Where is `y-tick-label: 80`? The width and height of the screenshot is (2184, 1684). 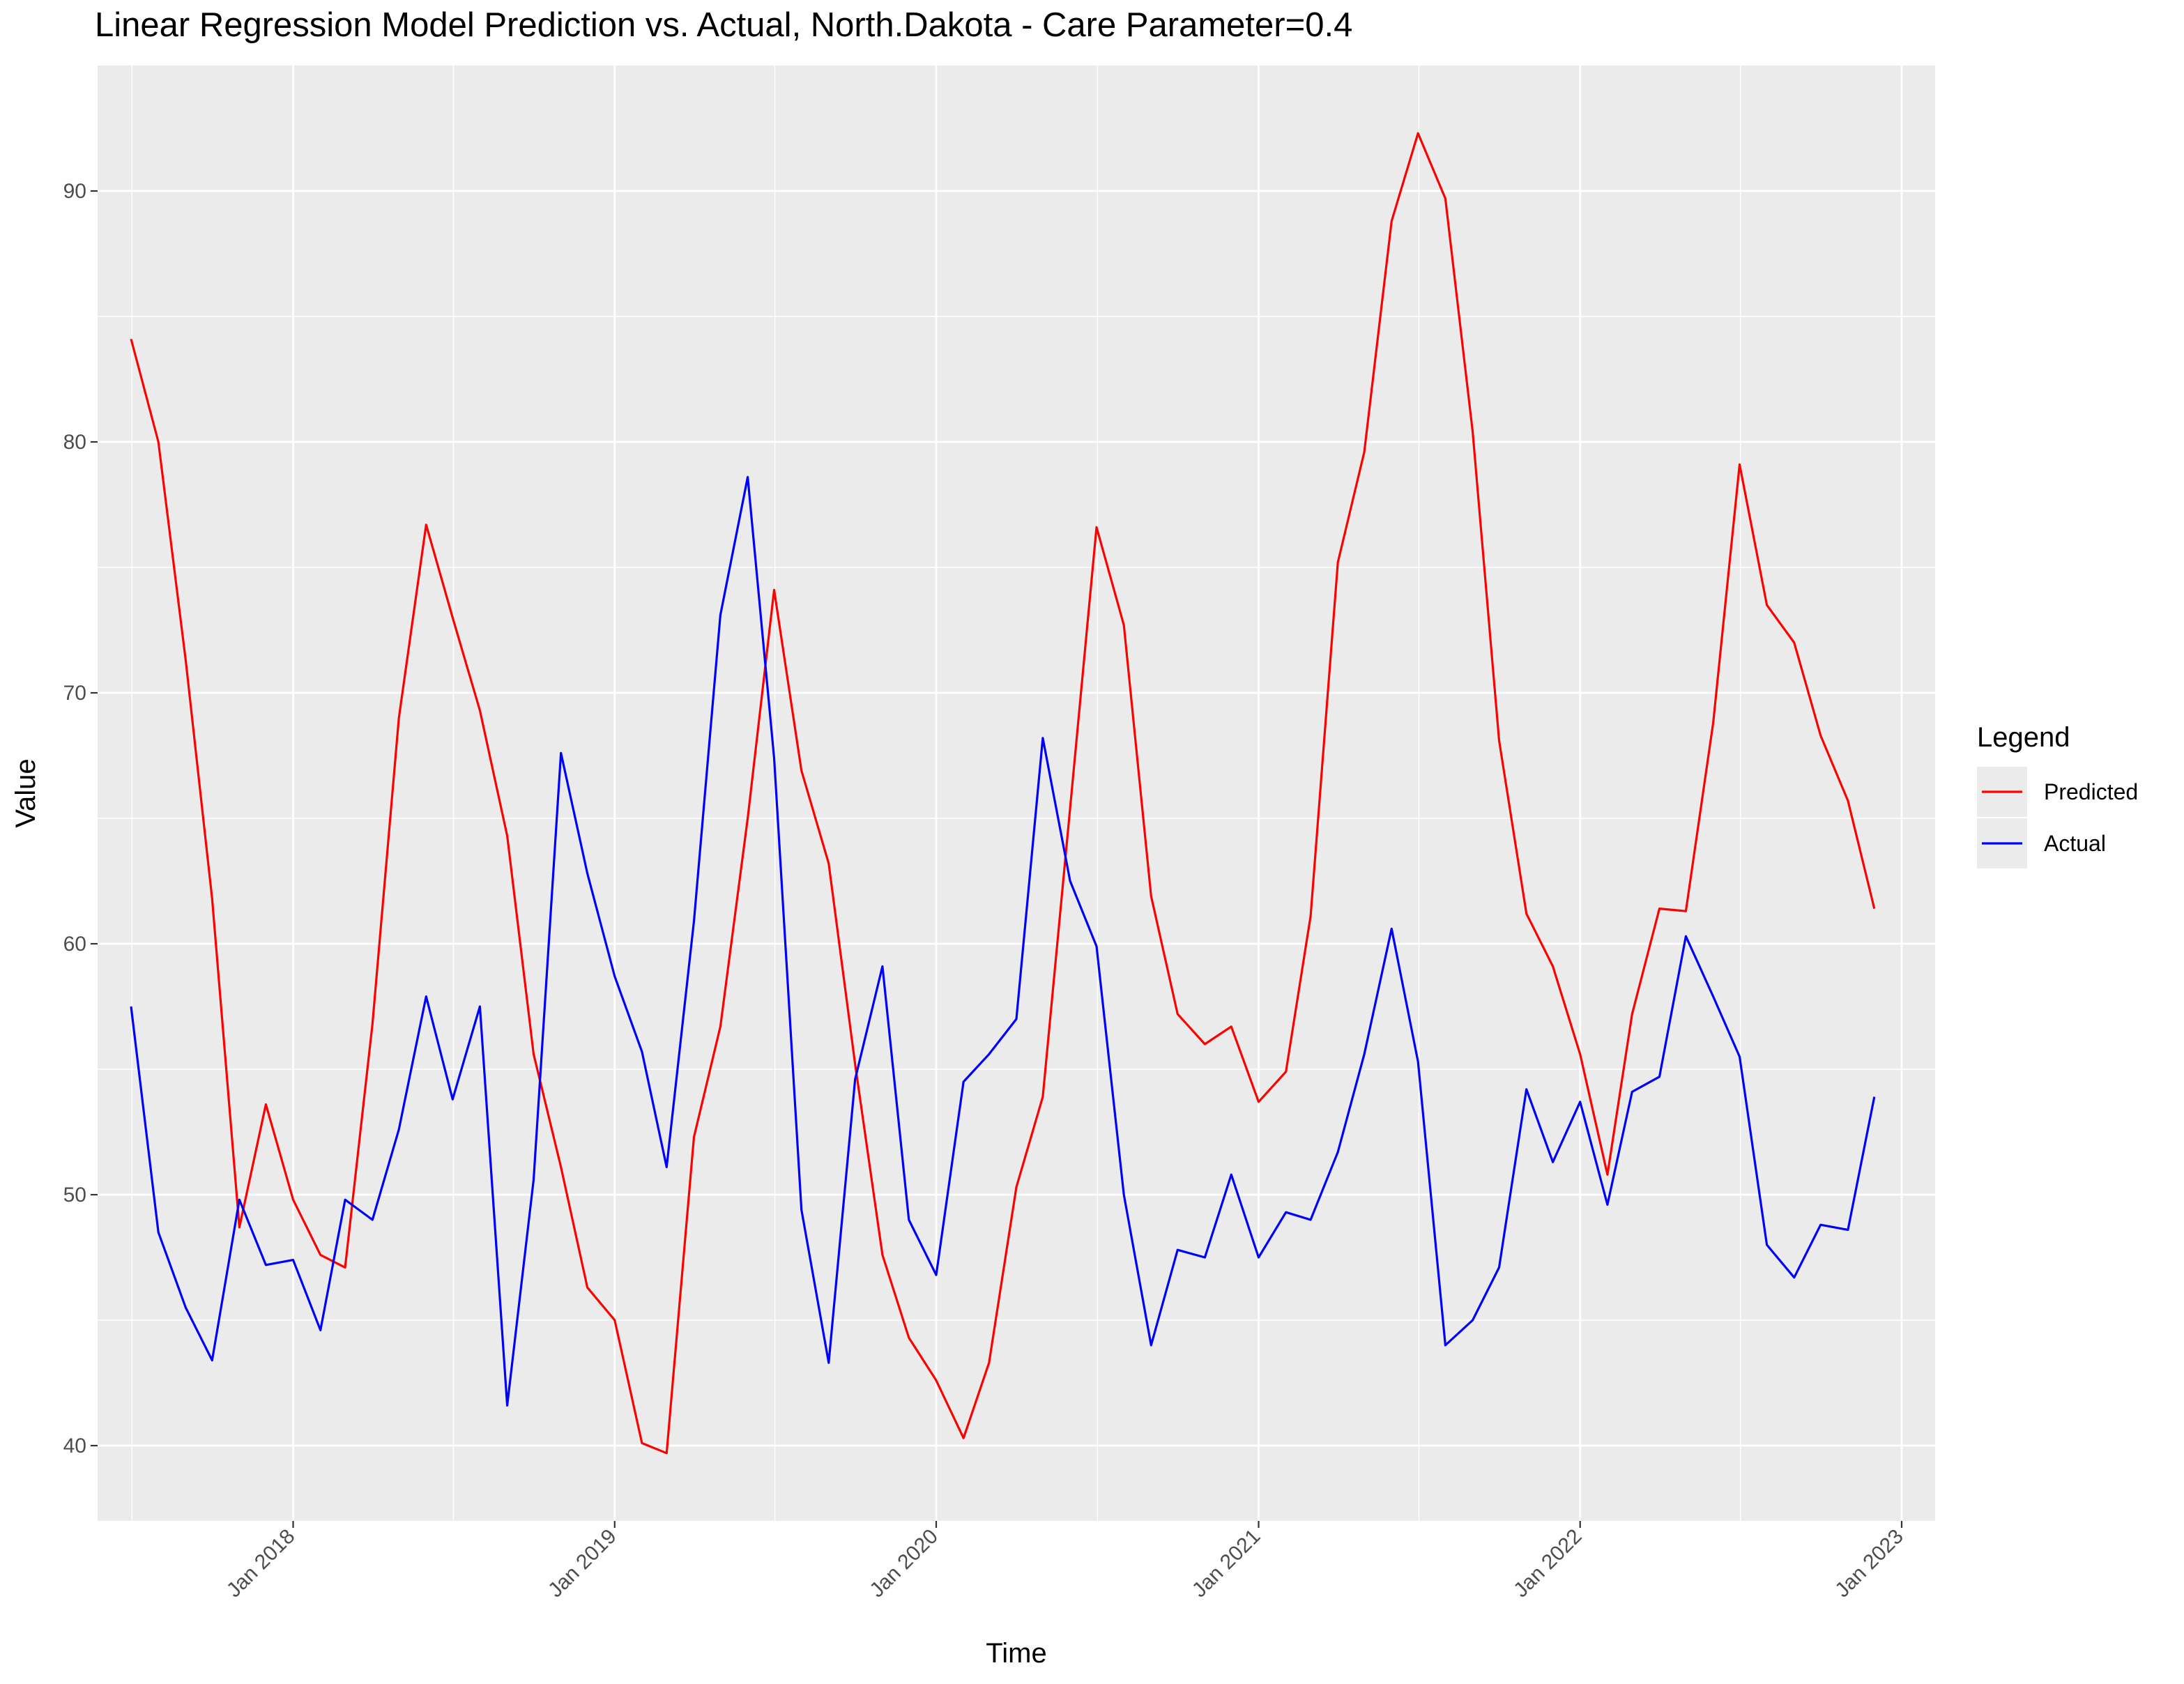 y-tick-label: 80 is located at coordinates (74, 442).